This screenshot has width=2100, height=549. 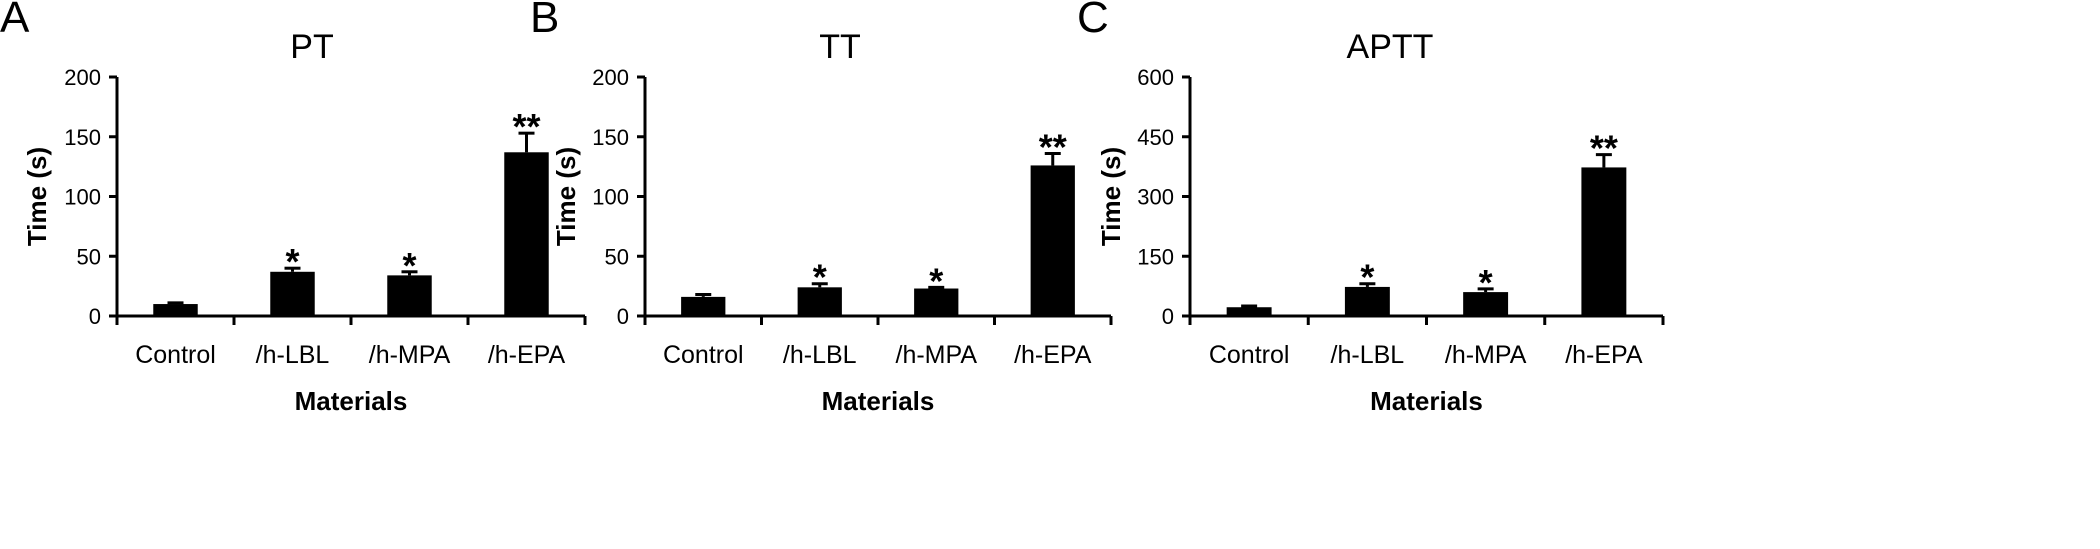 What do you see at coordinates (311, 47) in the screenshot?
I see `chart-title: PT` at bounding box center [311, 47].